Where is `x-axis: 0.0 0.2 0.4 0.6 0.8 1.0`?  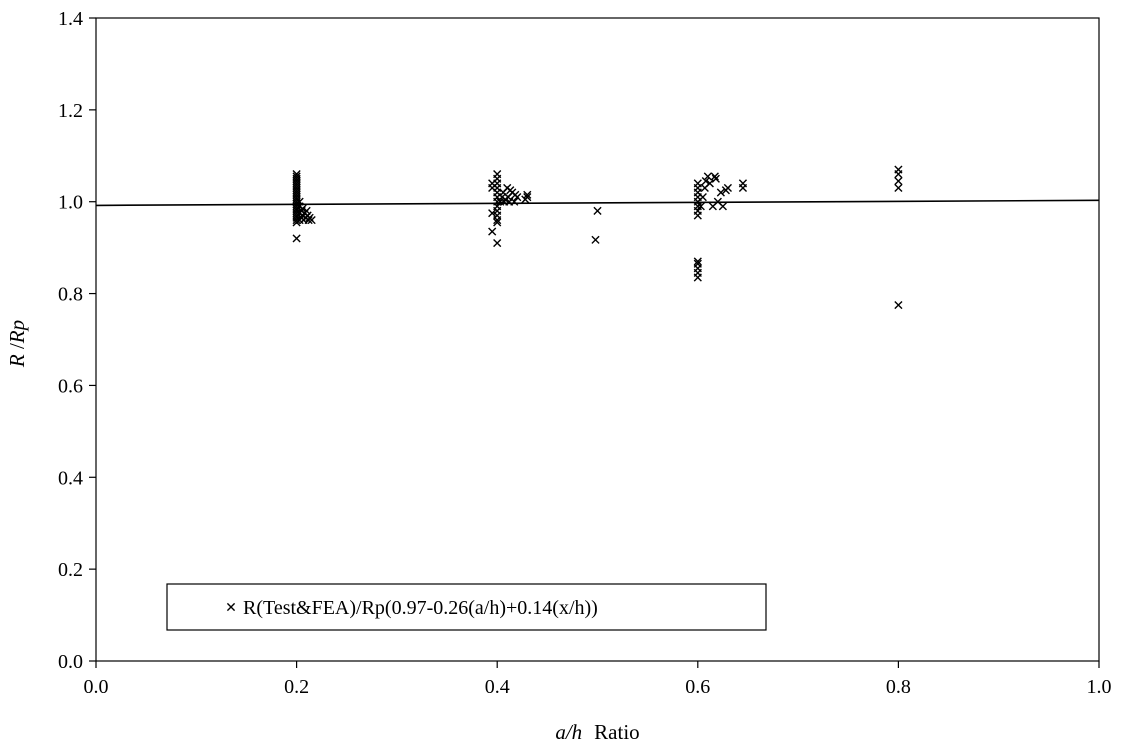
x-axis: 0.0 0.2 0.4 0.6 0.8 1.0 is located at coordinates (598, 679).